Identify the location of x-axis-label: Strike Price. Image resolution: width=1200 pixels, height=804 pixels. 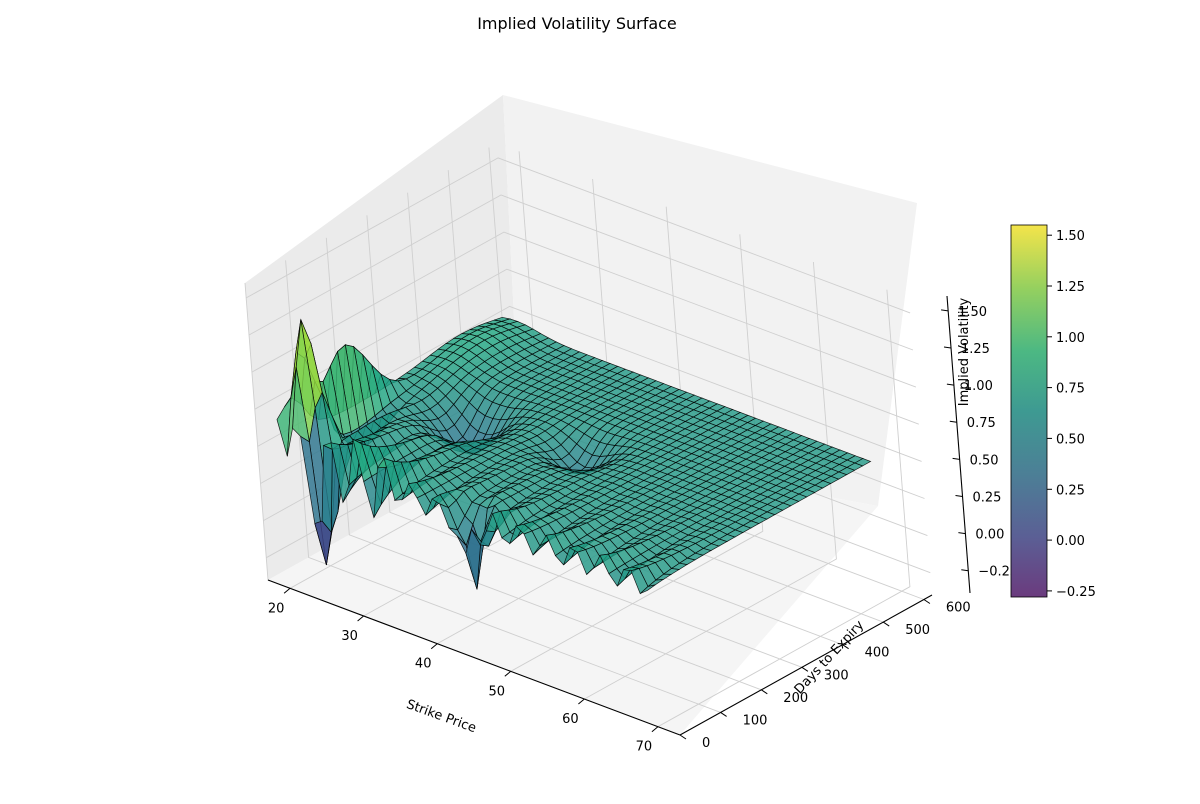
(441, 716).